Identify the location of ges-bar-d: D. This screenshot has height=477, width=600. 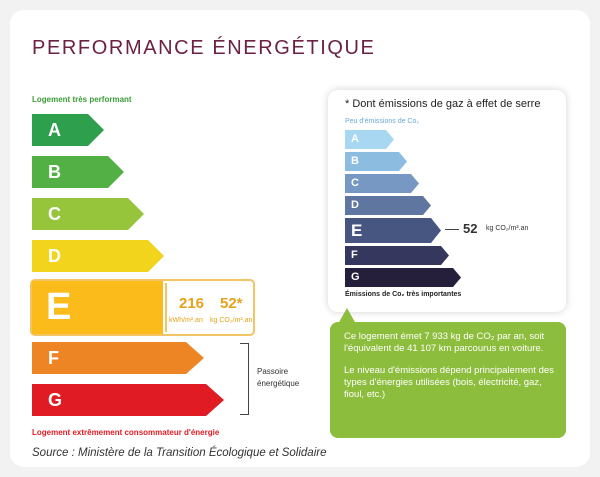
(388, 205).